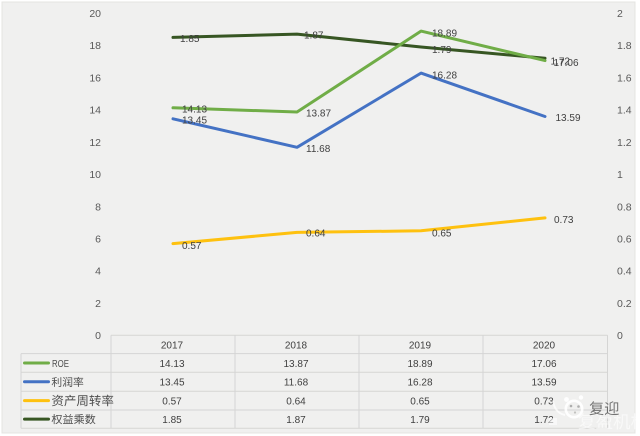 This screenshot has width=640, height=436. What do you see at coordinates (95, 111) in the screenshot?
I see `svg-text: 14` at bounding box center [95, 111].